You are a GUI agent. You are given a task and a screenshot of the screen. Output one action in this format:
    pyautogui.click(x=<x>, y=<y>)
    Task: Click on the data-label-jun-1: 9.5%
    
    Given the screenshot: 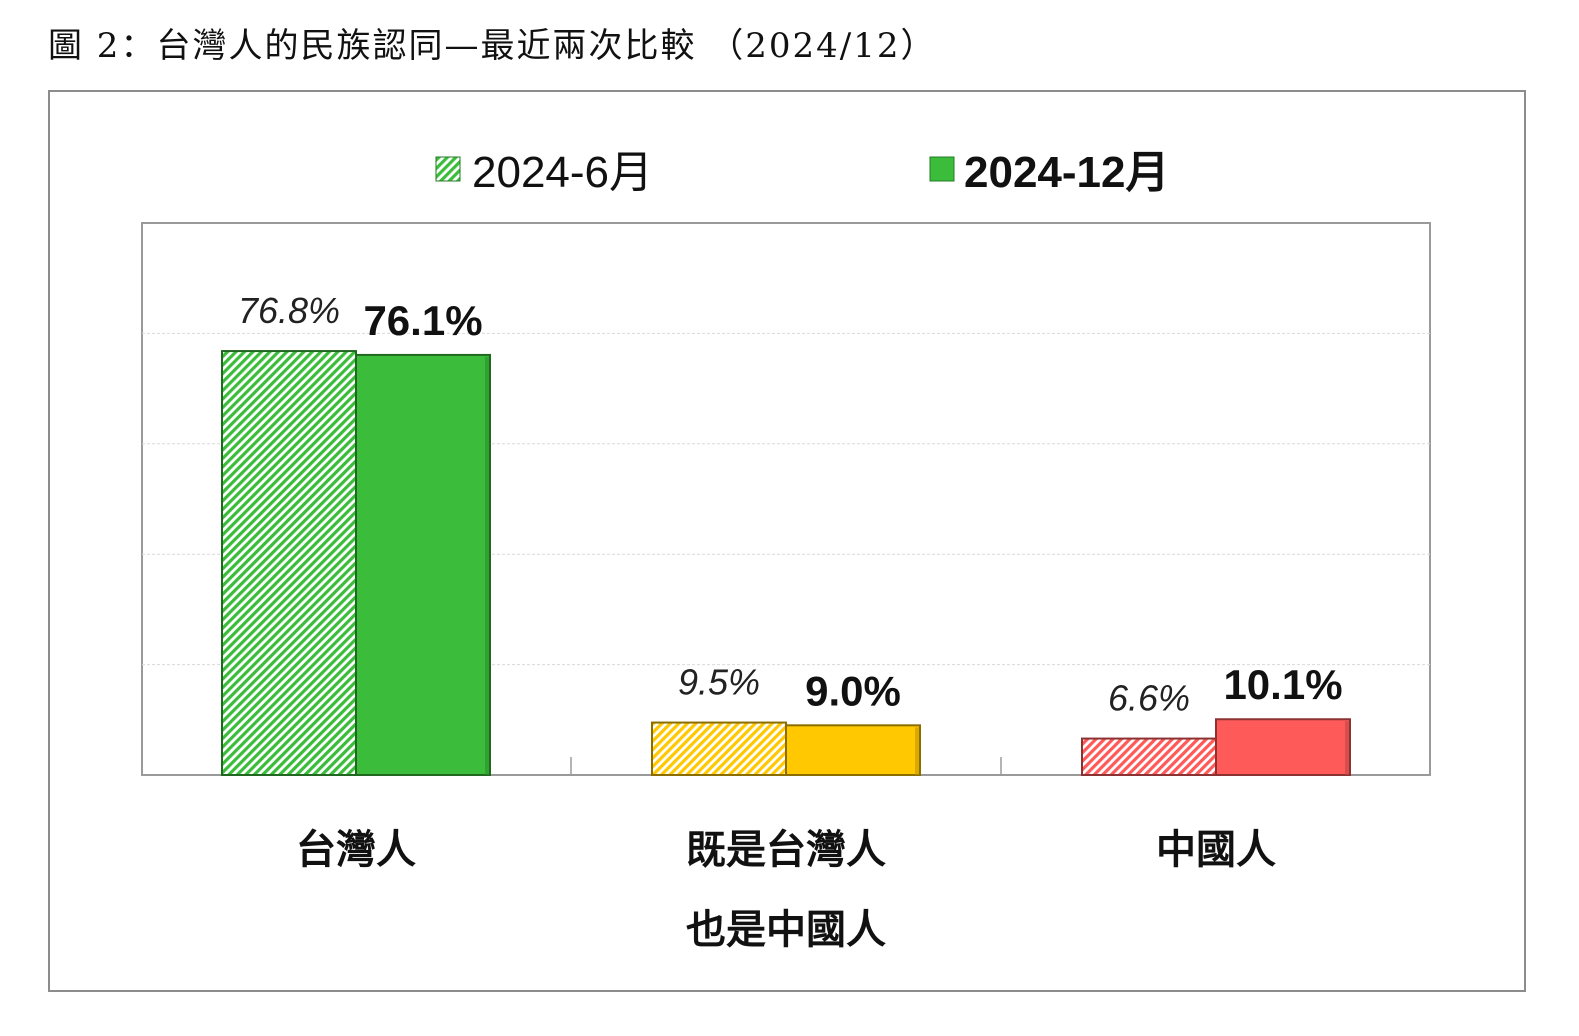 What is the action you would take?
    pyautogui.click(x=719, y=682)
    